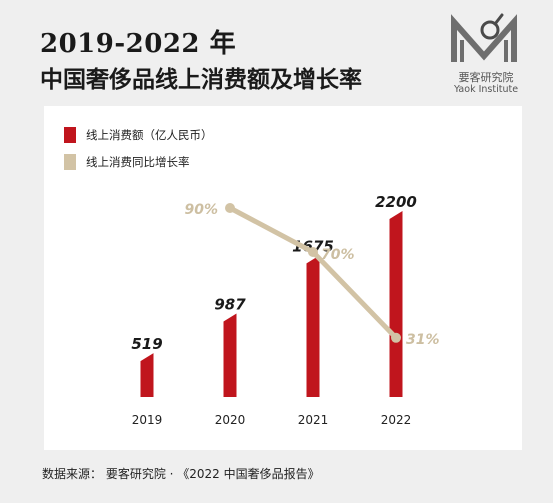  Describe the element at coordinates (230, 208) in the screenshot. I see `growth-point-2020` at that location.